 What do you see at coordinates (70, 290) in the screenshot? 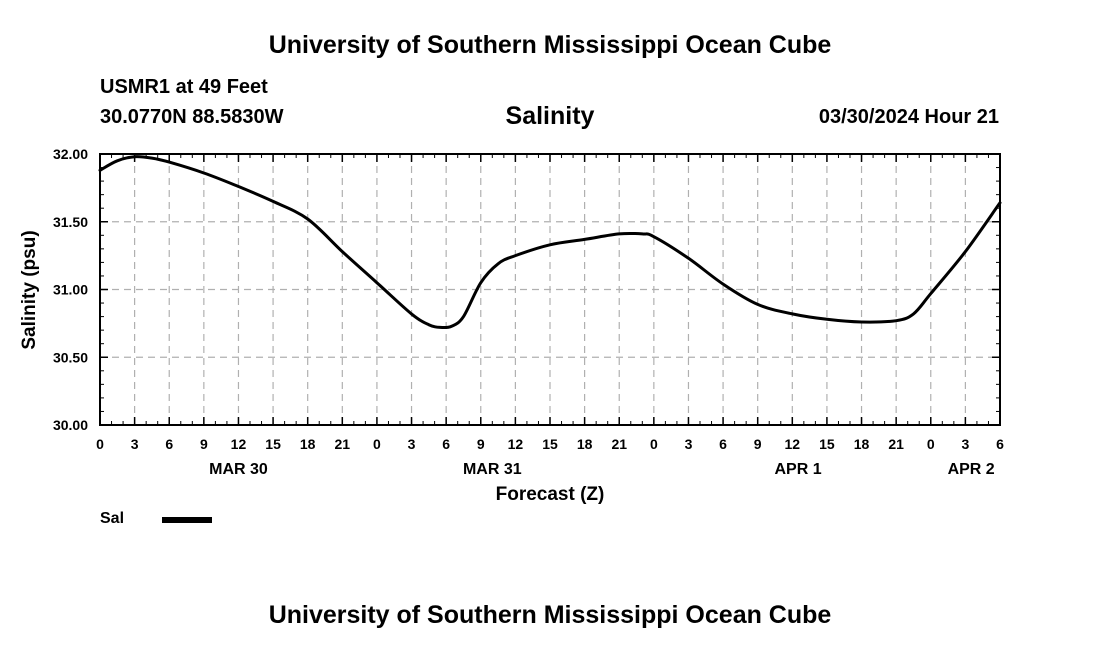
I see `y-tick-label: 31.00` at bounding box center [70, 290].